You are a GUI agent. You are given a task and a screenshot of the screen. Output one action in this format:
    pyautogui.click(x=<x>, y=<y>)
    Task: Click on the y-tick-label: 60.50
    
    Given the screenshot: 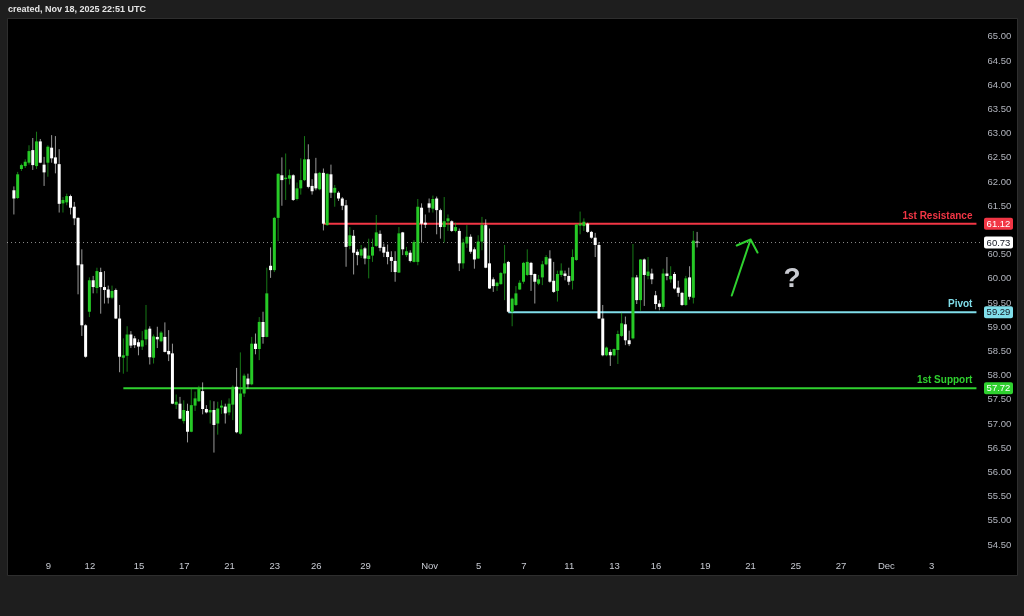 What is the action you would take?
    pyautogui.click(x=999, y=254)
    